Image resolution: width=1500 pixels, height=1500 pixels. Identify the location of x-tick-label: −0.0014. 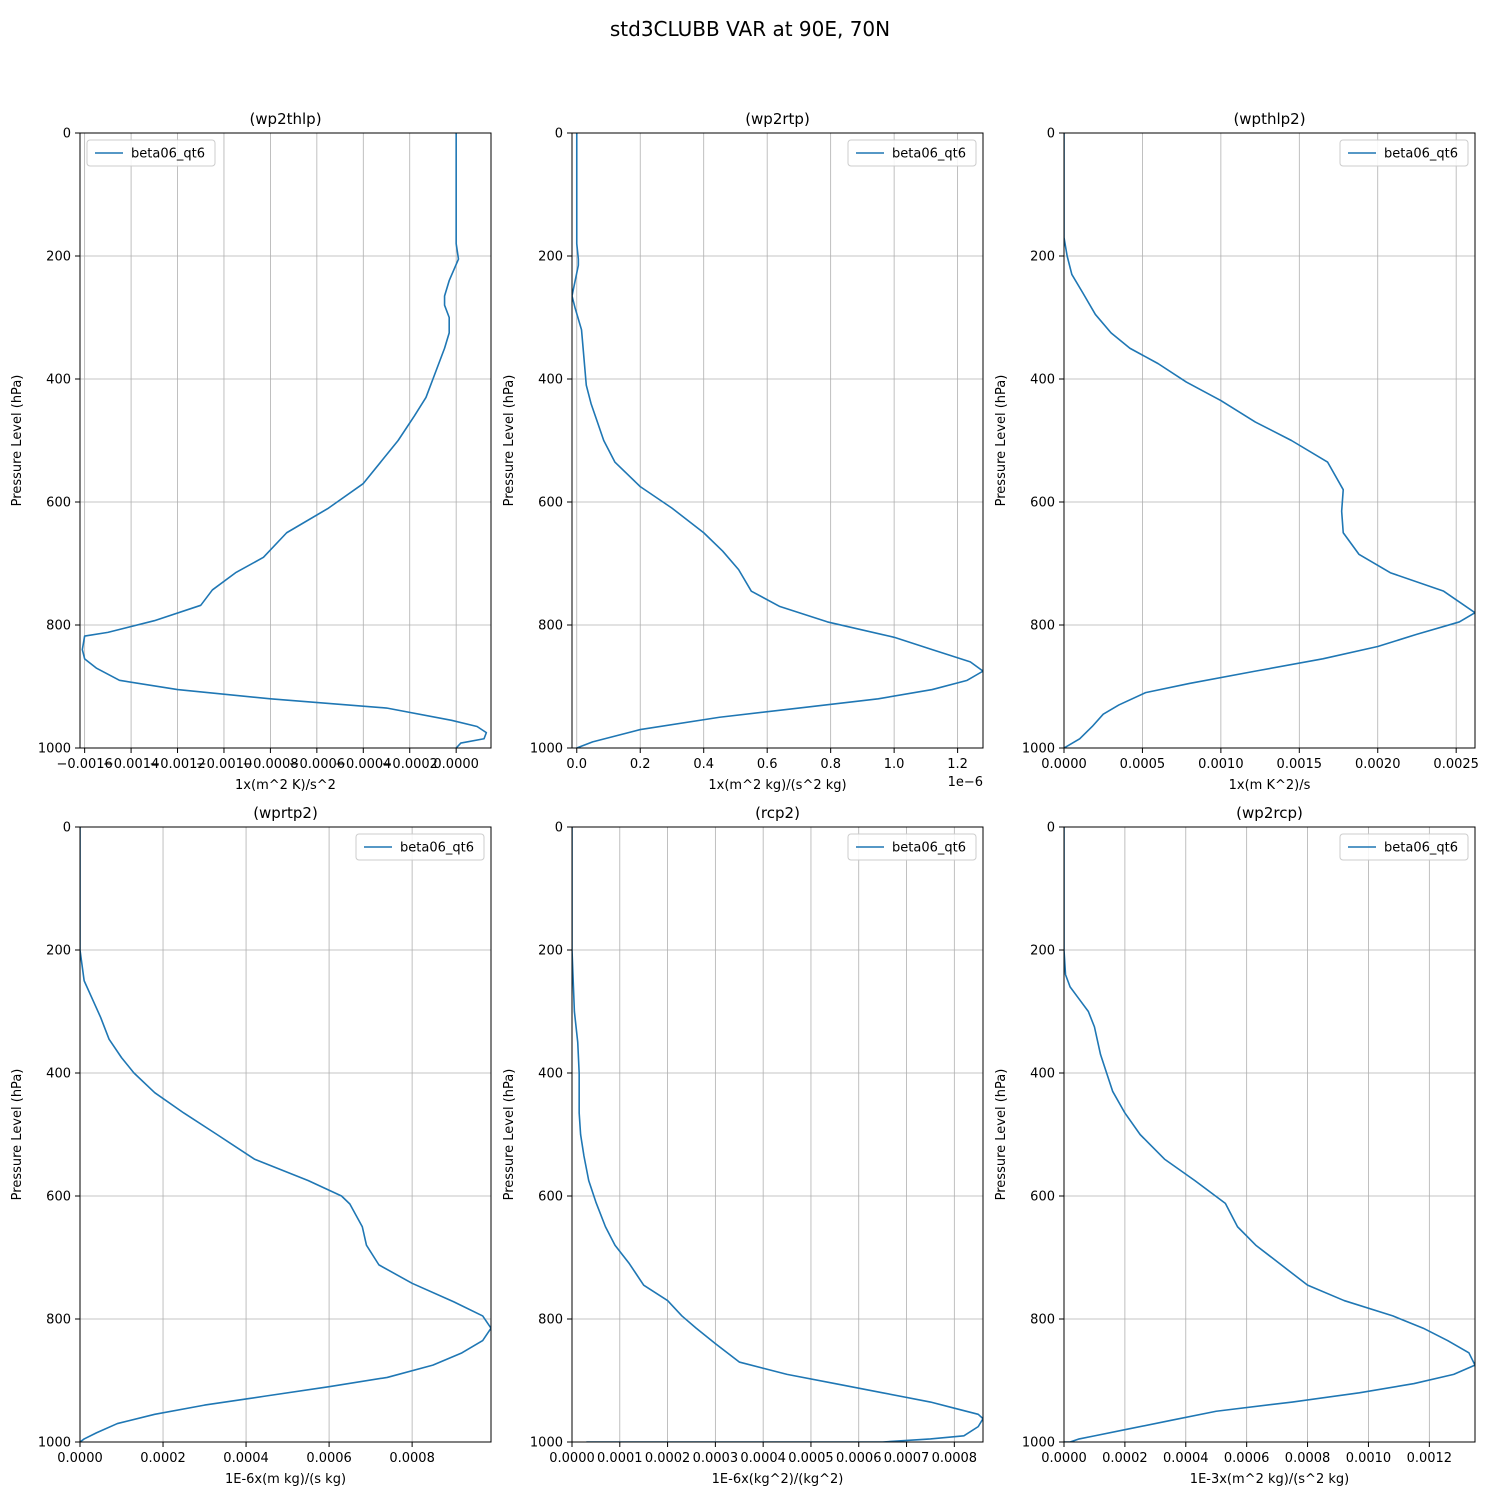
(131, 764).